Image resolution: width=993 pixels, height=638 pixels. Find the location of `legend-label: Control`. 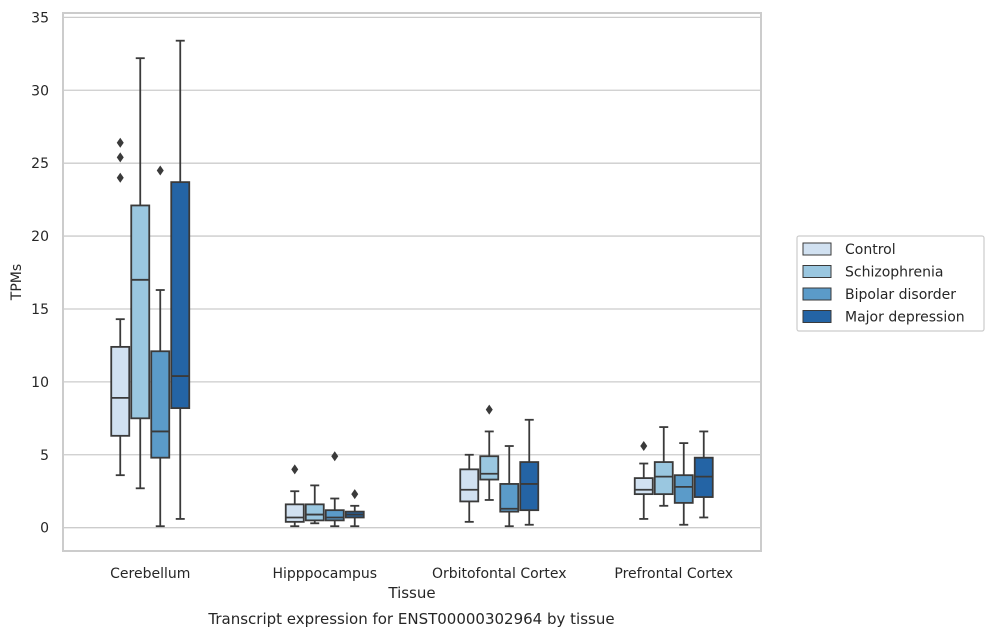

legend-label: Control is located at coordinates (870, 250).